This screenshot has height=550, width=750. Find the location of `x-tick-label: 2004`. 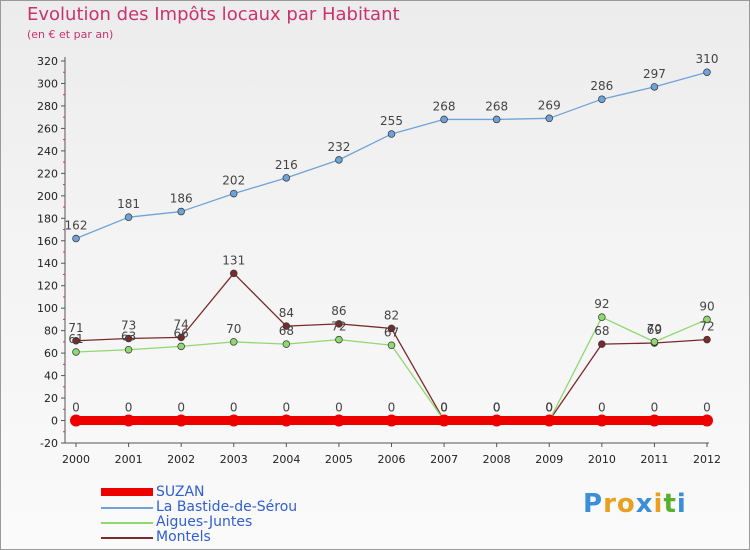

x-tick-label: 2004 is located at coordinates (286, 459).